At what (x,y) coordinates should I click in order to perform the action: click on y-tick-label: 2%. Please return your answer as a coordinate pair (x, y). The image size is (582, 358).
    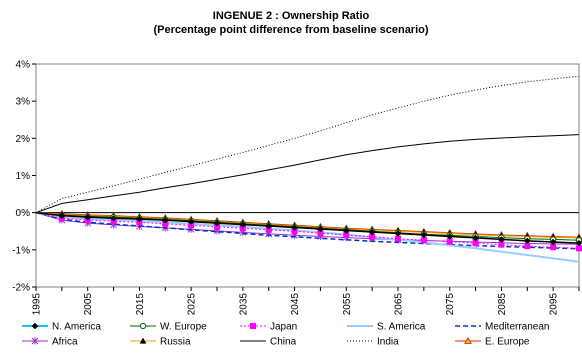
    Looking at the image, I should click on (23, 139).